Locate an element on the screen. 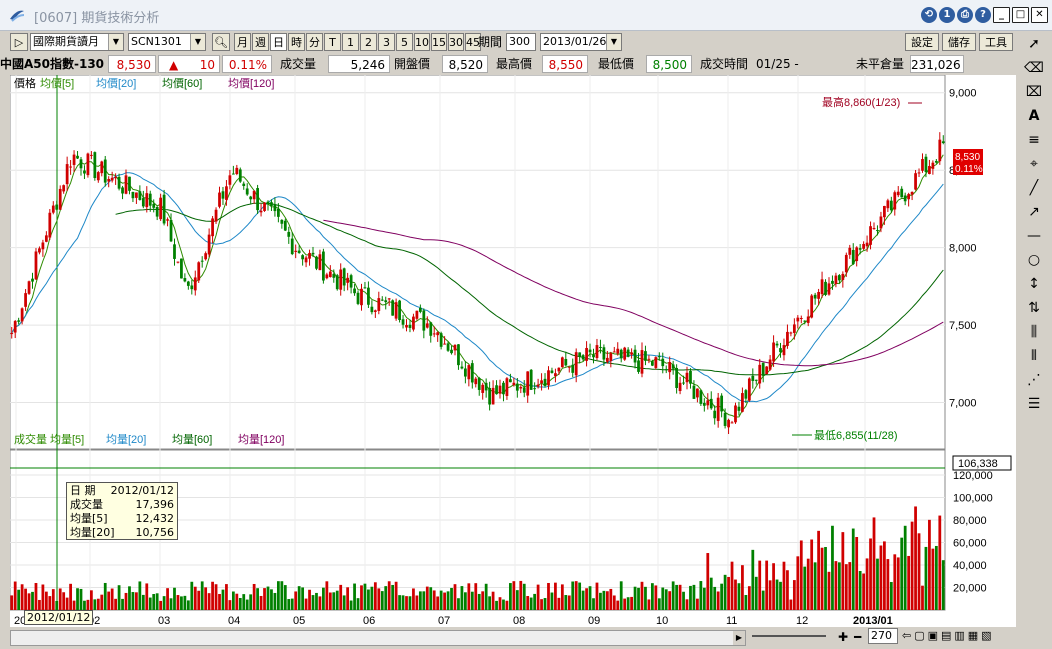  horizontal-scrollbar: ▶ is located at coordinates (378, 638).